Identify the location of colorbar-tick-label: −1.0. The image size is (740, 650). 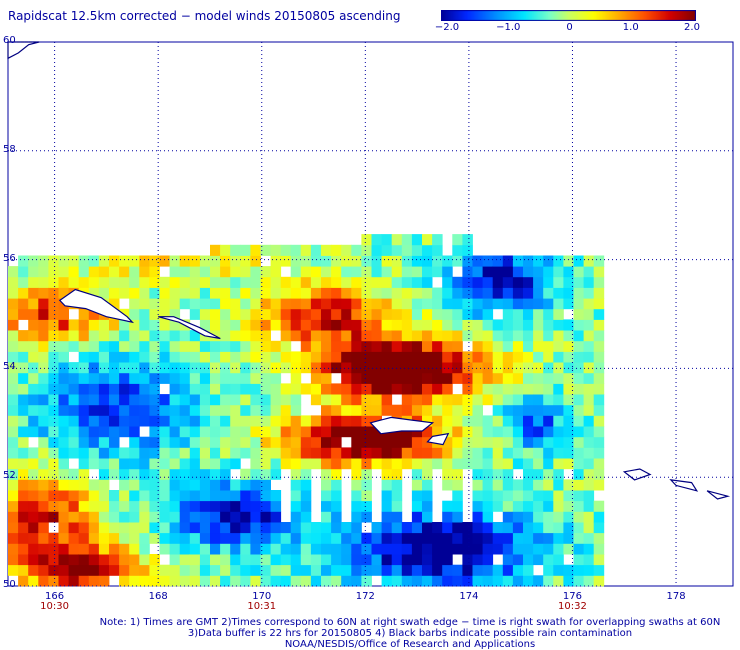
(508, 27).